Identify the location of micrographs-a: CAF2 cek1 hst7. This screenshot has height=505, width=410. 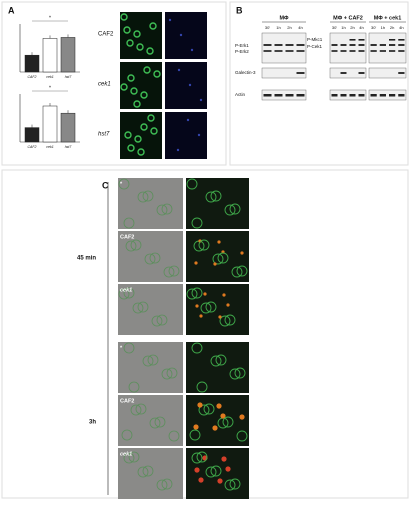
(152, 85).